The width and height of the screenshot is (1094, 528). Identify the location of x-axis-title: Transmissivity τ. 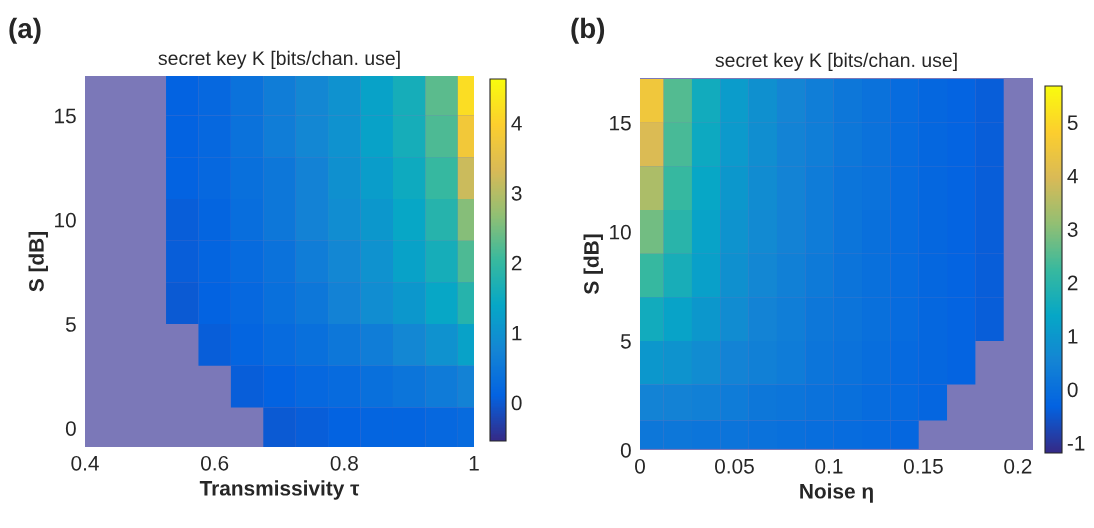
(279, 490).